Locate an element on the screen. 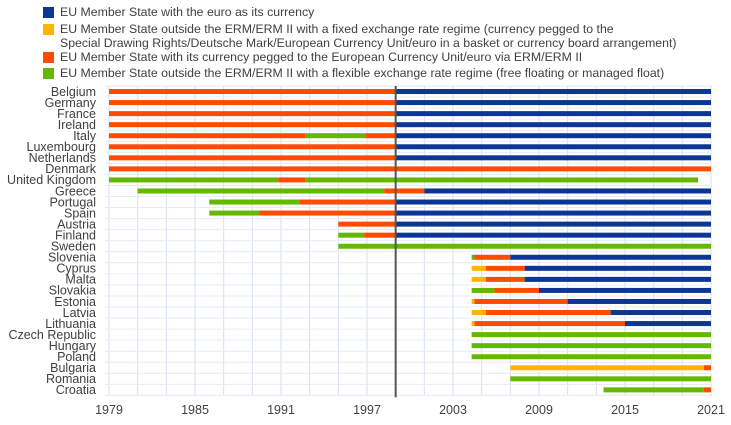 This screenshot has width=731, height=425. country-label: Greece is located at coordinates (75, 191).